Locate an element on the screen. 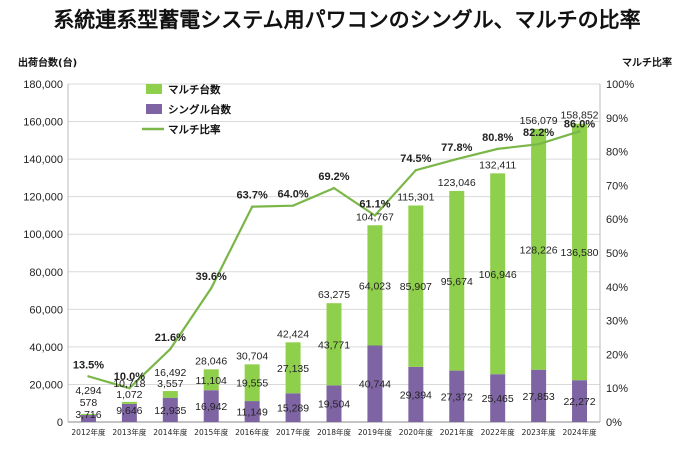 Image resolution: width=694 pixels, height=450 pixels. label-total: 30,704 is located at coordinates (252, 356).